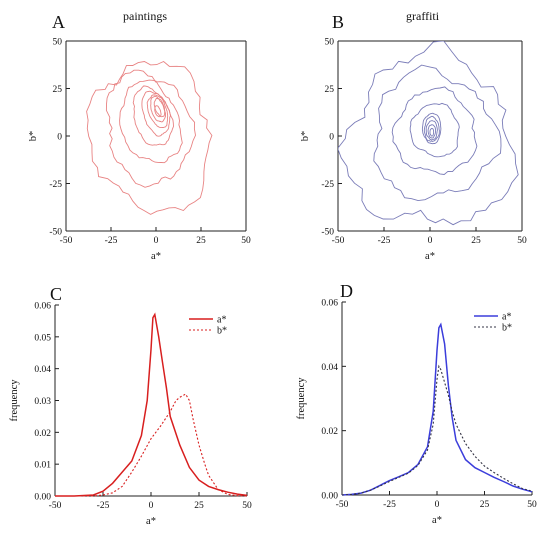 The image size is (550, 547). I want to click on panel-letter-a: A, so click(58, 22).